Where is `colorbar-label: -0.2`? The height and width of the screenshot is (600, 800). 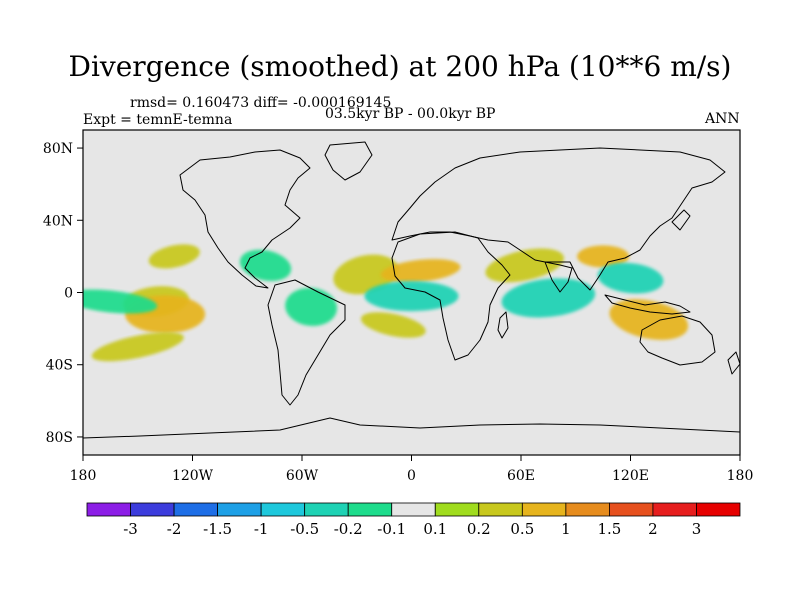 colorbar-label: -0.2 is located at coordinates (348, 529).